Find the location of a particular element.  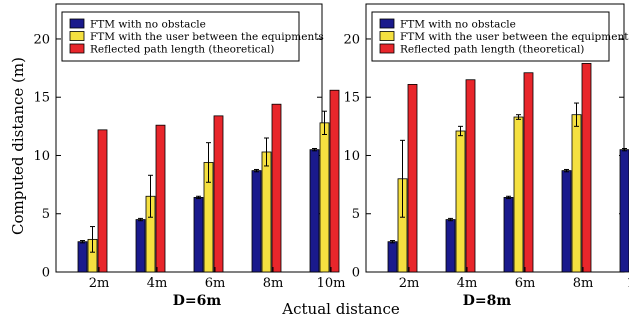

y-axis-label: Computed distance (m) is located at coordinates (18, 146).